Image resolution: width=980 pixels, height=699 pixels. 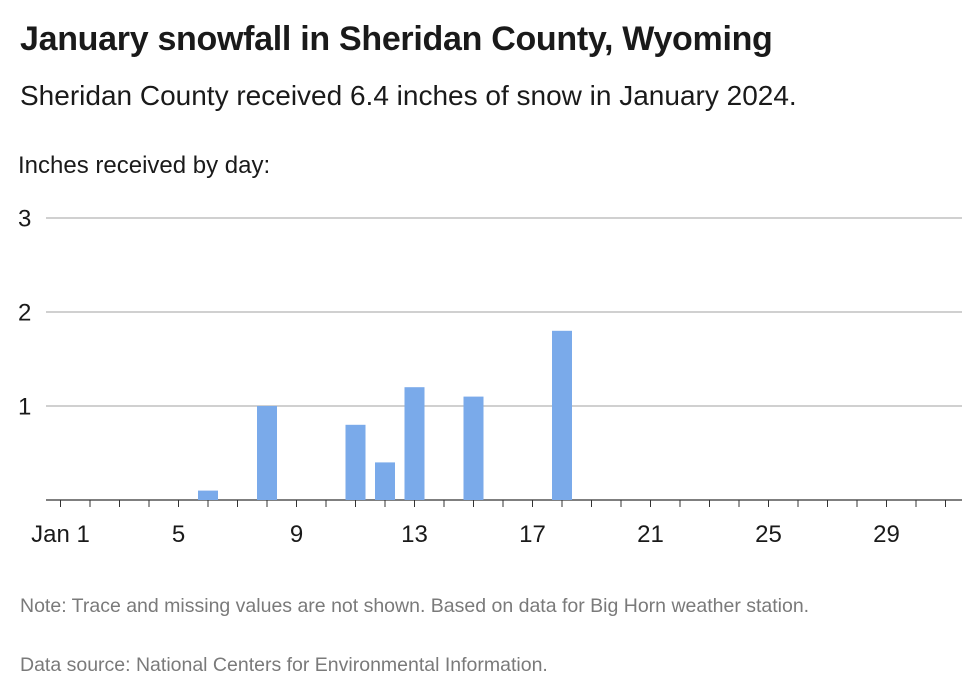 What do you see at coordinates (886, 534) in the screenshot?
I see `x-tick-label: 29` at bounding box center [886, 534].